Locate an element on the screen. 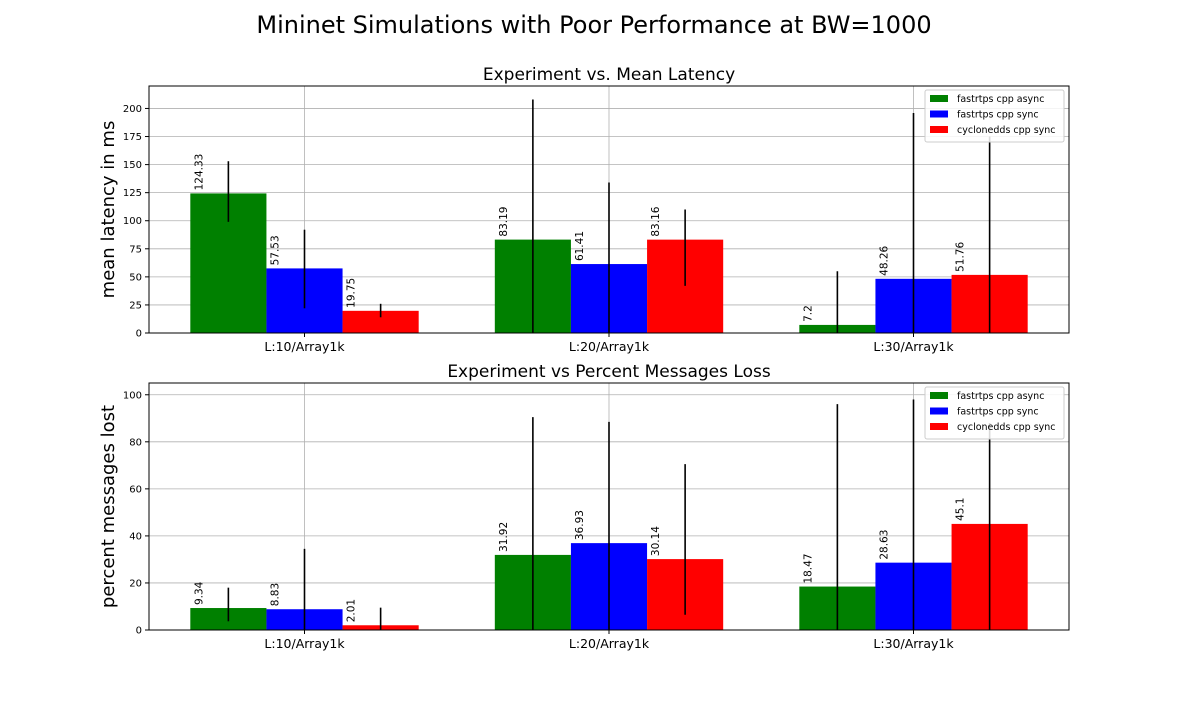 The image size is (1188, 720). data-label: 36.93 is located at coordinates (580, 525).